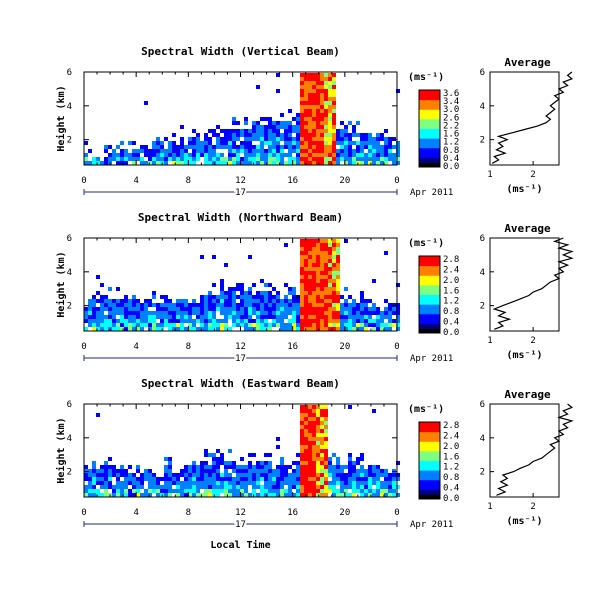 Image resolution: width=610 pixels, height=598 pixels. What do you see at coordinates (489, 341) in the screenshot?
I see `average-x-tick-label: 1` at bounding box center [489, 341].